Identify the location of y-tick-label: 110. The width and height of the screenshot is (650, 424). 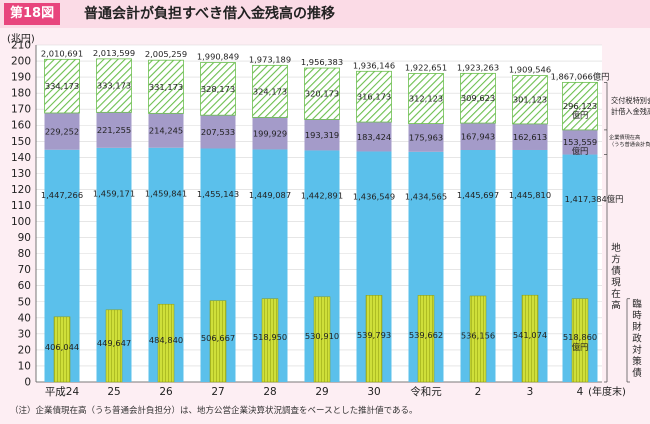
(21, 206).